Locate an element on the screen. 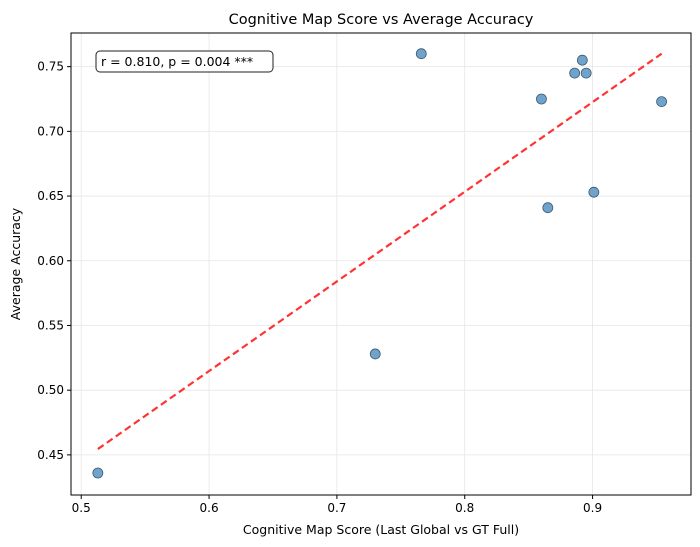 The image size is (700, 547). annotation-box: r = 0.810, p = 0.004 *** is located at coordinates (184, 61).